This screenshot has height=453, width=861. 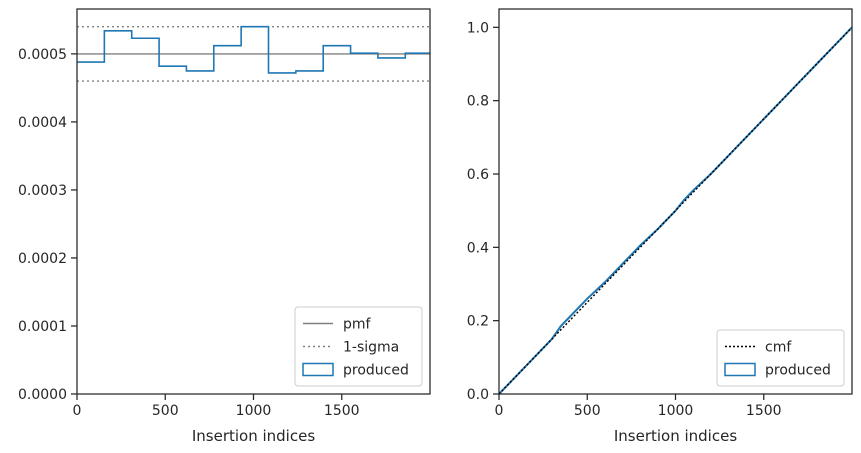 I want to click on right-x-axis-label: Insertion indices, so click(x=675, y=436).